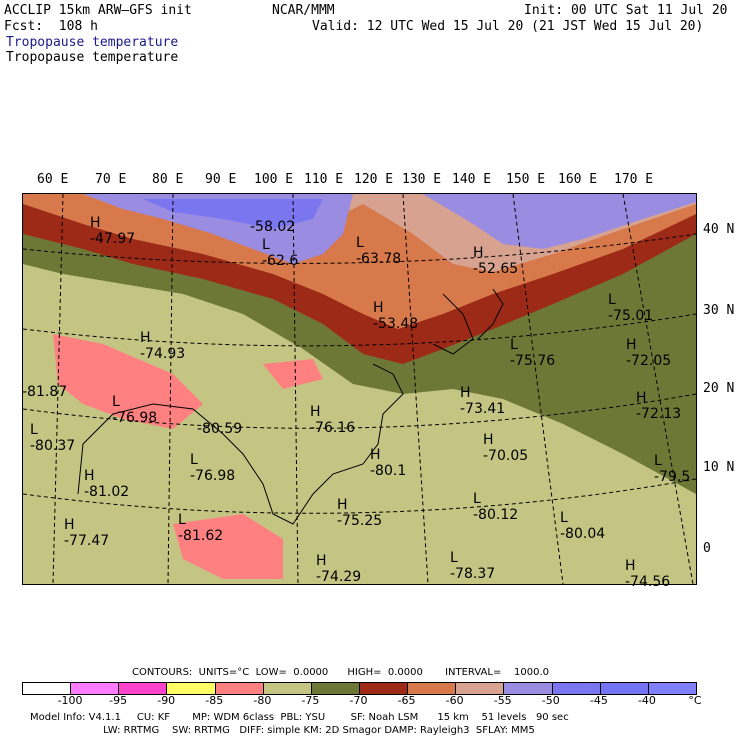  Describe the element at coordinates (550, 700) in the screenshot. I see `legend-tick-label: -50` at that location.